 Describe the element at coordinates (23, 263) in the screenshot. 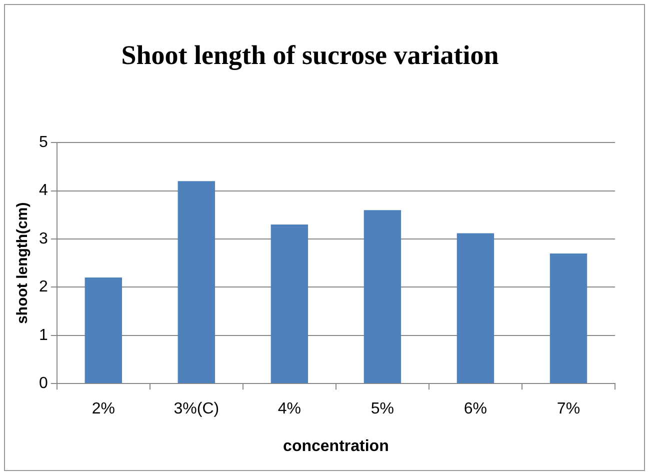

I see `y-axis-title: shoot length(cm)` at that location.